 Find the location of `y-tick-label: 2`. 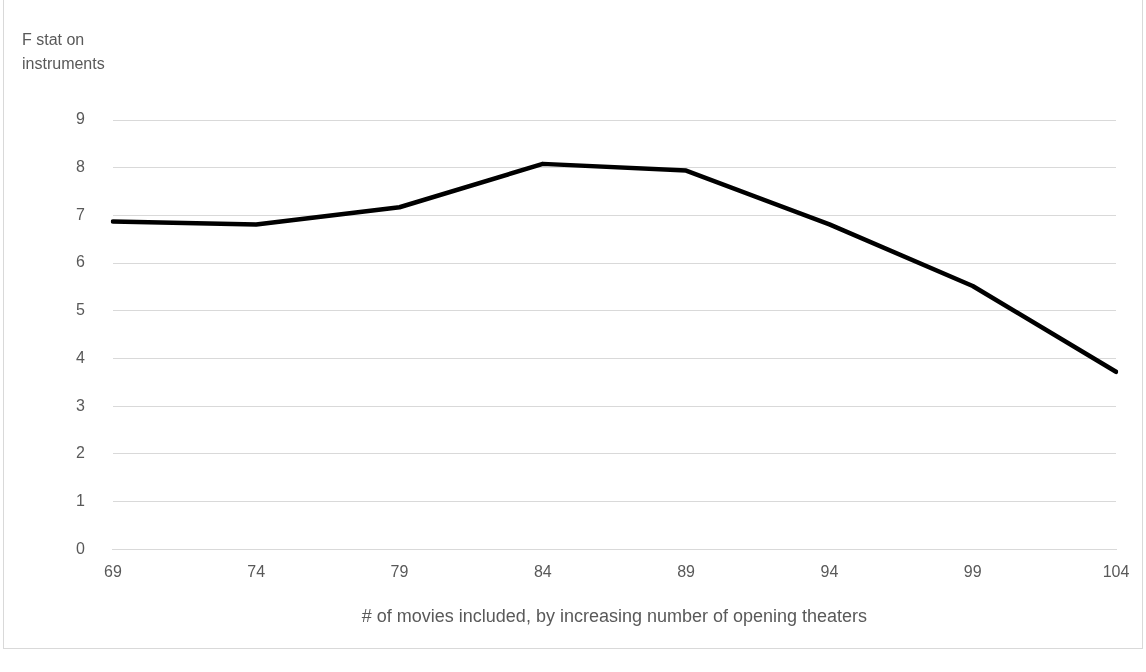

y-tick-label: 2 is located at coordinates (80, 453).